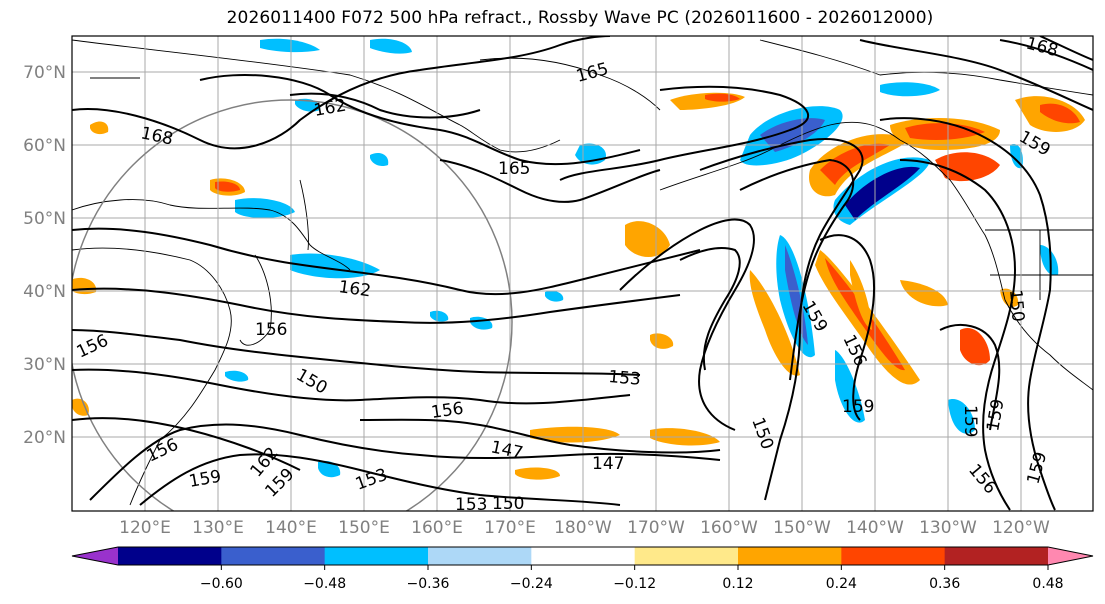 Image resolution: width=1105 pixels, height=604 pixels. Describe the element at coordinates (218, 528) in the screenshot. I see `lon-label: 130°E` at that location.